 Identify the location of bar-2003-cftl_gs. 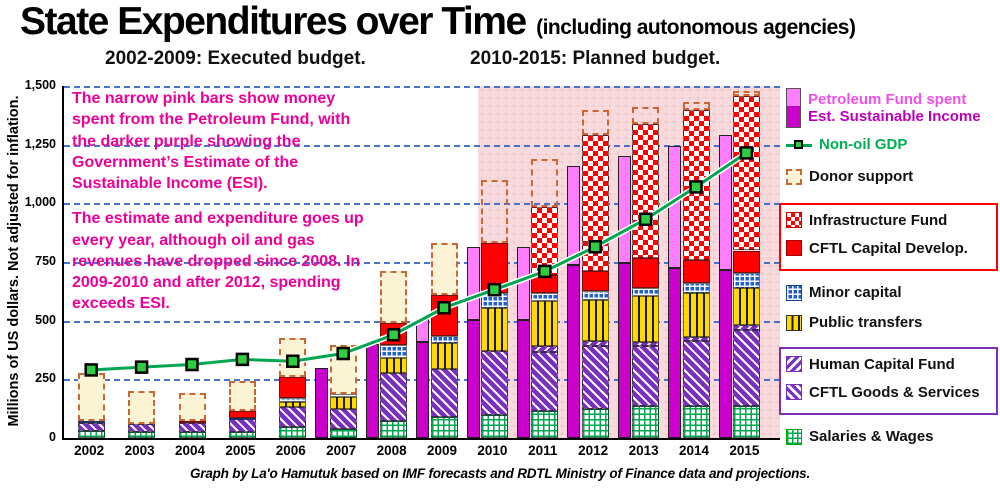
(142, 428).